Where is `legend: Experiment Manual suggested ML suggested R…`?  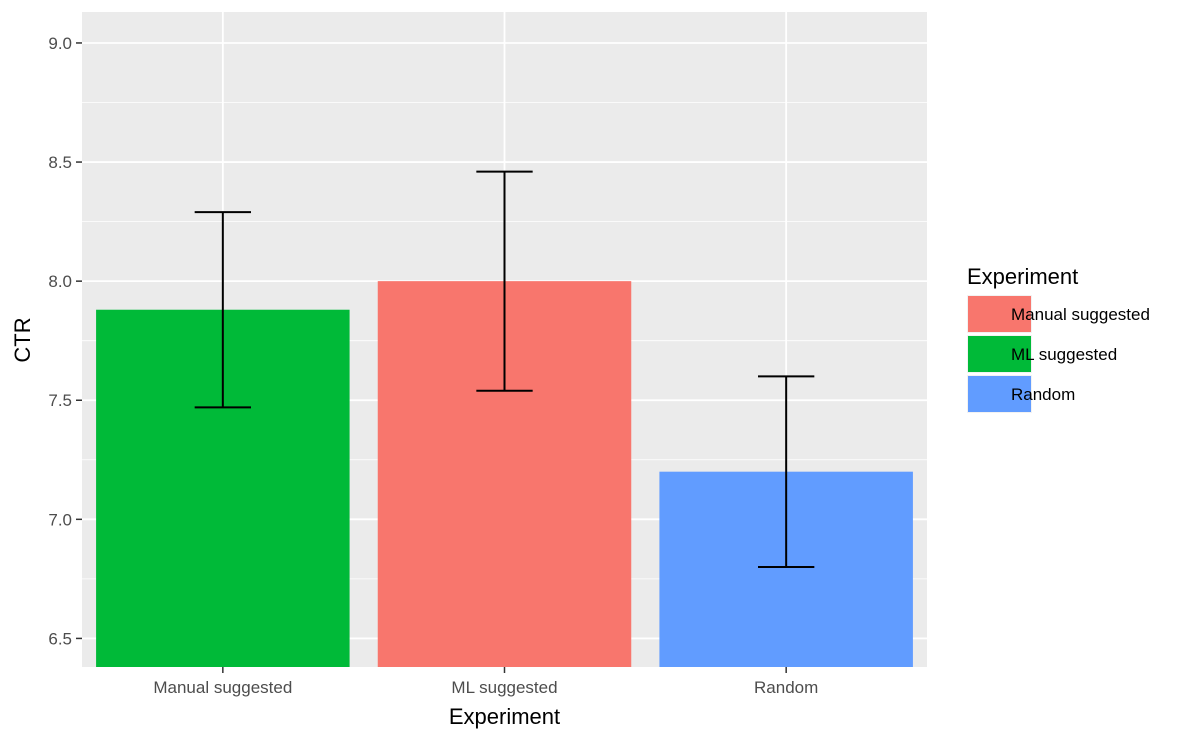 legend: Experiment Manual suggested ML suggested R… is located at coordinates (1058, 338).